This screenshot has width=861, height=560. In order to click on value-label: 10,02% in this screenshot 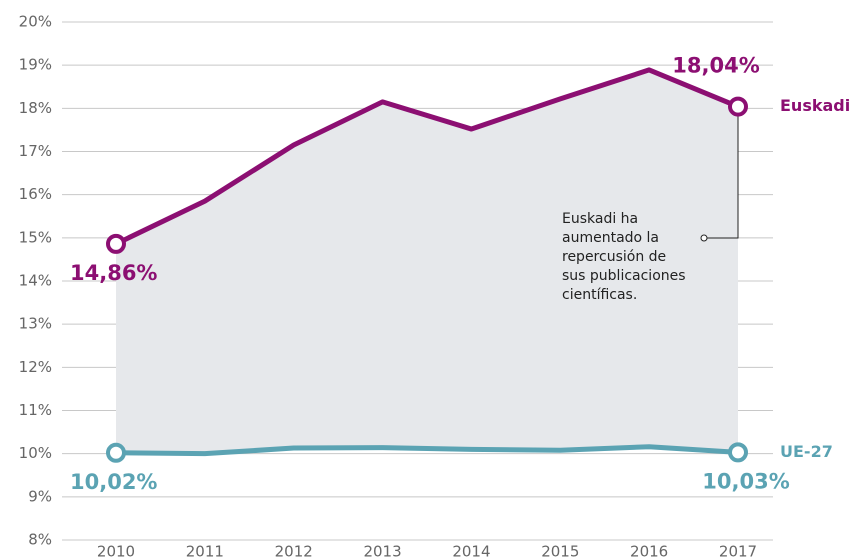, I will do `click(113, 482)`.